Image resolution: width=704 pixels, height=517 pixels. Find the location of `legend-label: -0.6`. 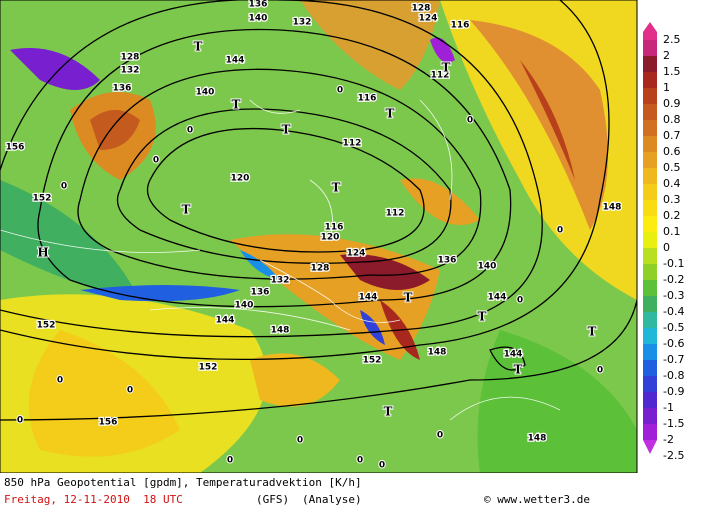

legend-label: -0.6 is located at coordinates (673, 343).